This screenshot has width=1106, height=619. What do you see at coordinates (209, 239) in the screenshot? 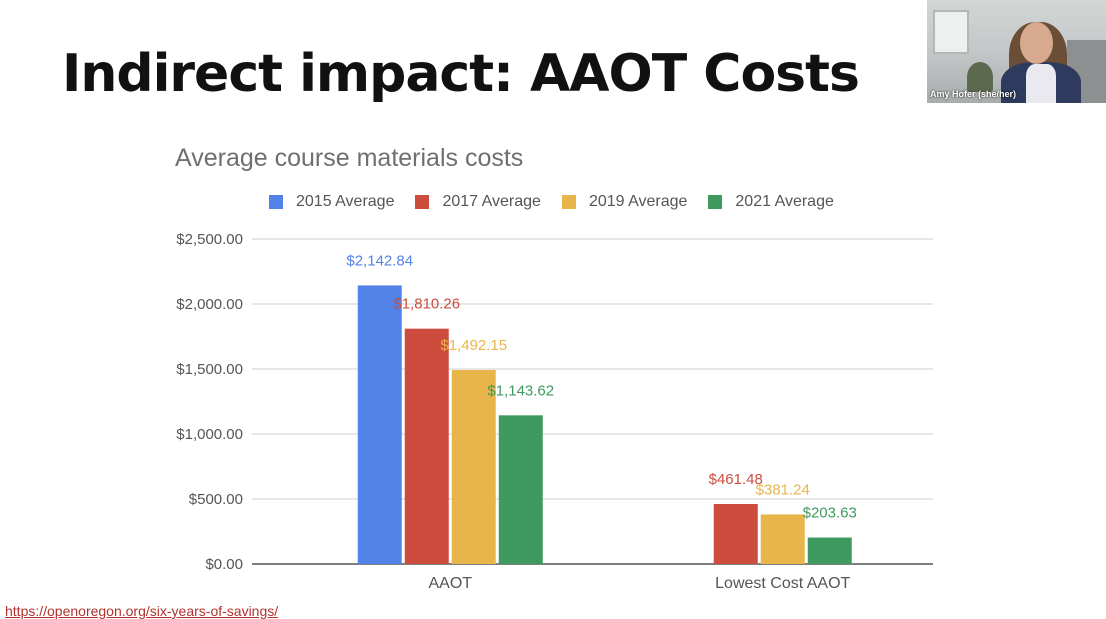
I see `y-tick-label: $2,500.00` at bounding box center [209, 239].